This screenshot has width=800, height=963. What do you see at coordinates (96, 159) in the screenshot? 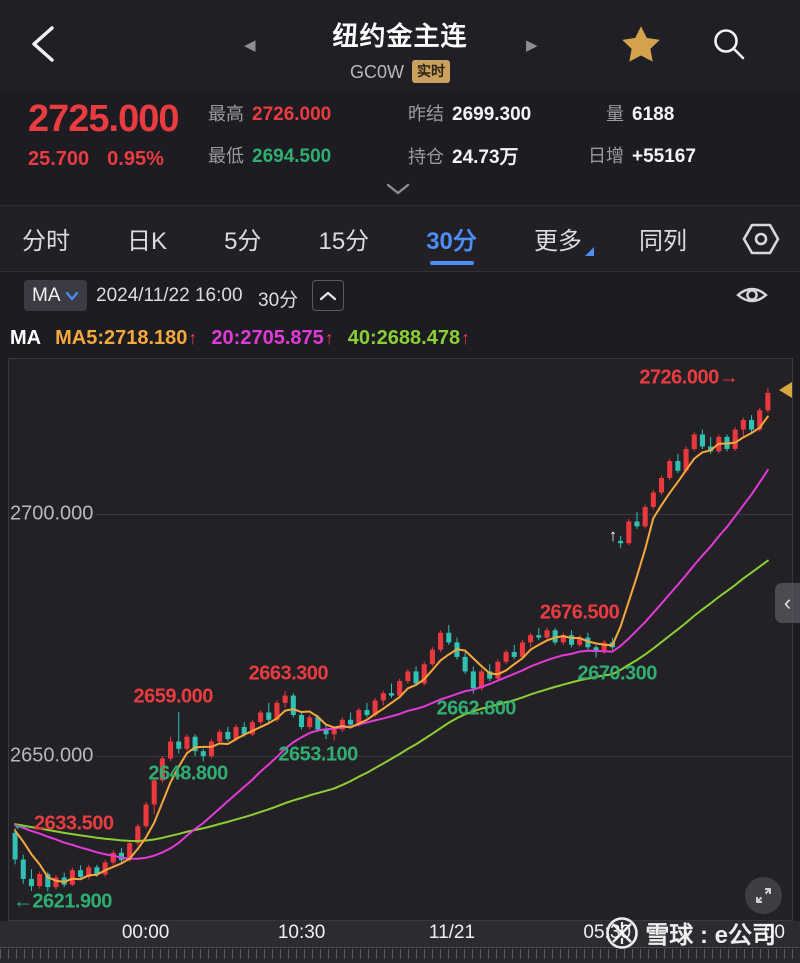
I see `price-change-row: 25.700 0.95%` at bounding box center [96, 159].